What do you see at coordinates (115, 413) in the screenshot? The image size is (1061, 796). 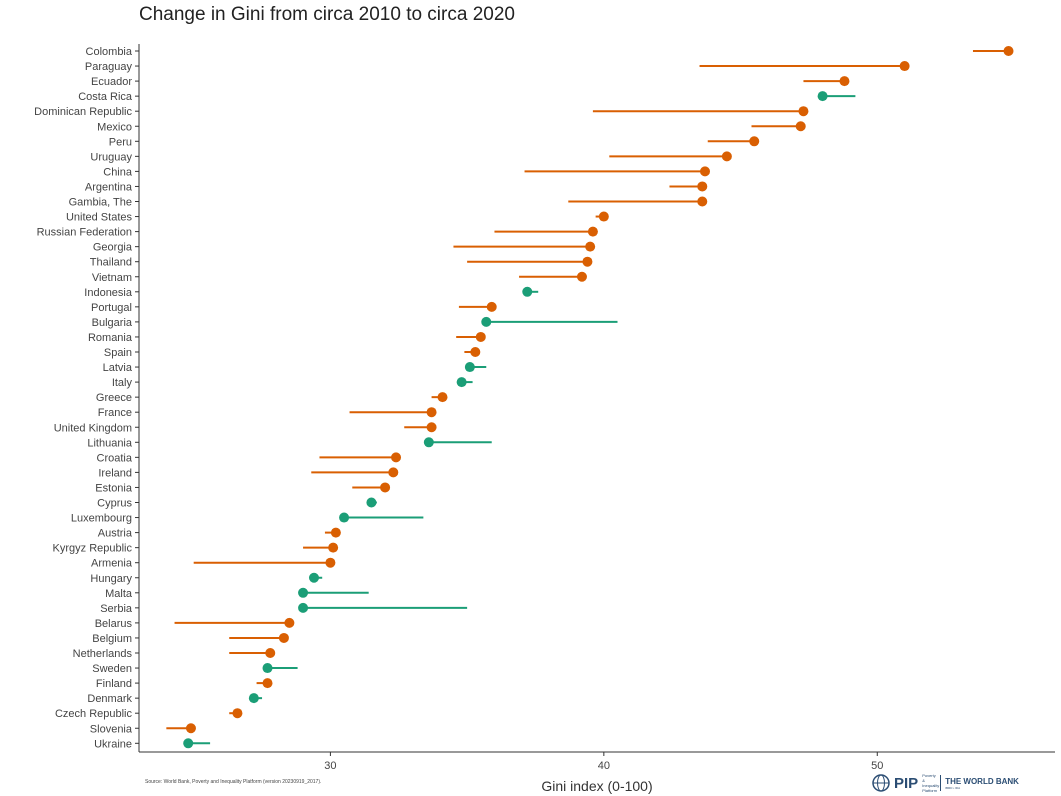 I see `y-tick-label: France` at bounding box center [115, 413].